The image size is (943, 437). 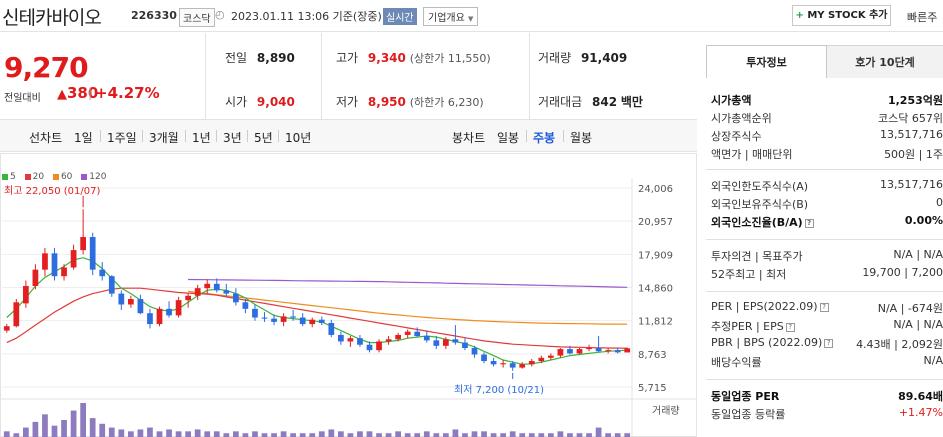 What do you see at coordinates (544, 138) in the screenshot?
I see `tab-weekly: 주봉` at bounding box center [544, 138].